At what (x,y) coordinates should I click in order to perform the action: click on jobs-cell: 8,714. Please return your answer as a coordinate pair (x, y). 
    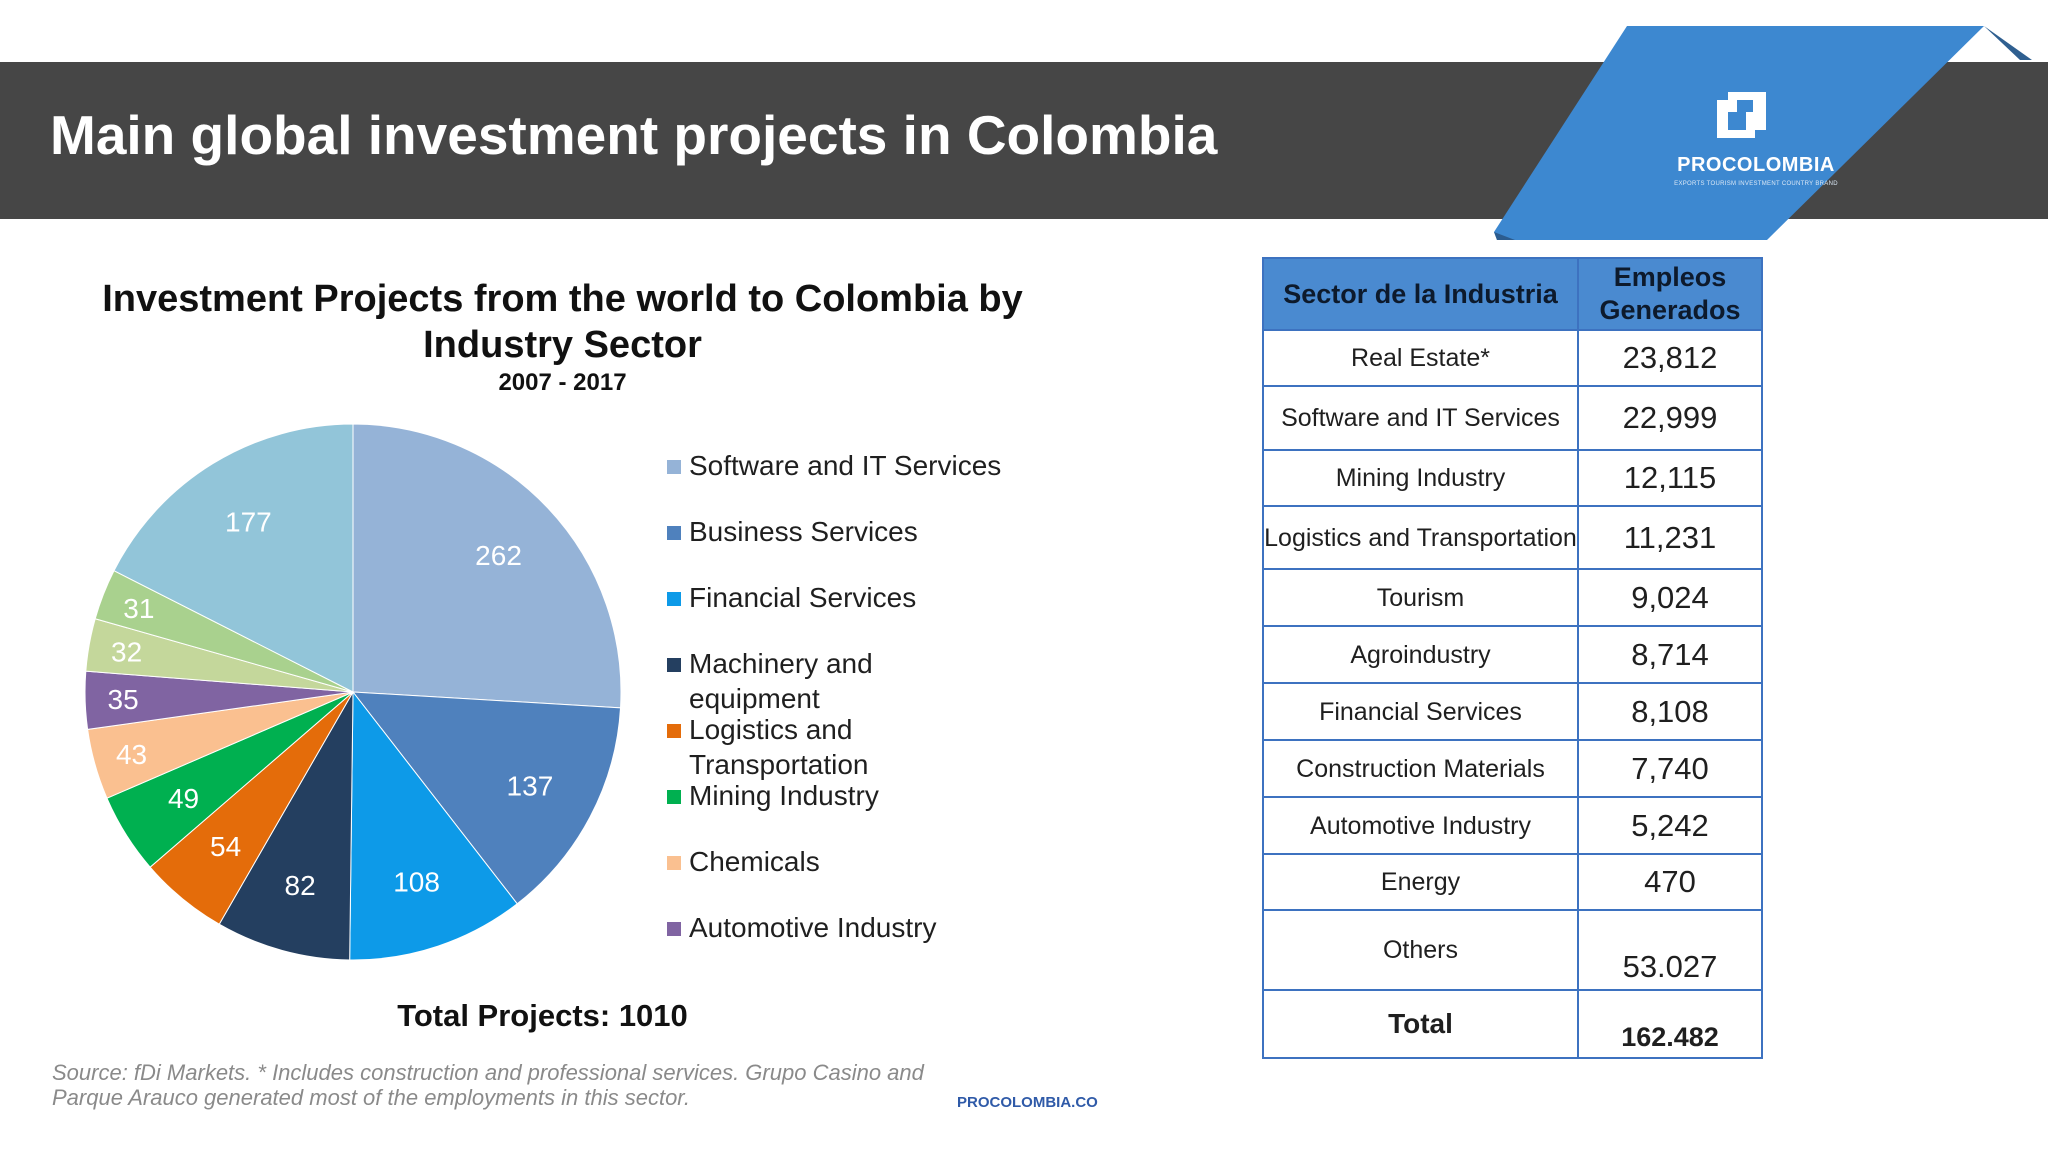
    Looking at the image, I should click on (1670, 654).